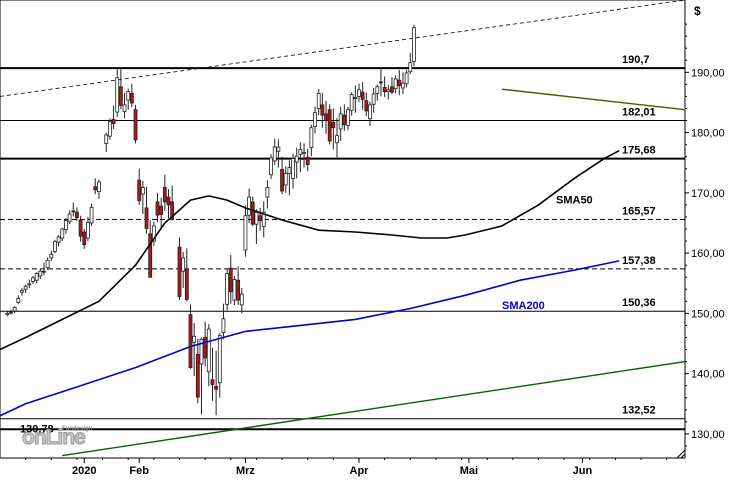 Image resolution: width=750 pixels, height=480 pixels. I want to click on sma200-label: SMA200, so click(523, 306).